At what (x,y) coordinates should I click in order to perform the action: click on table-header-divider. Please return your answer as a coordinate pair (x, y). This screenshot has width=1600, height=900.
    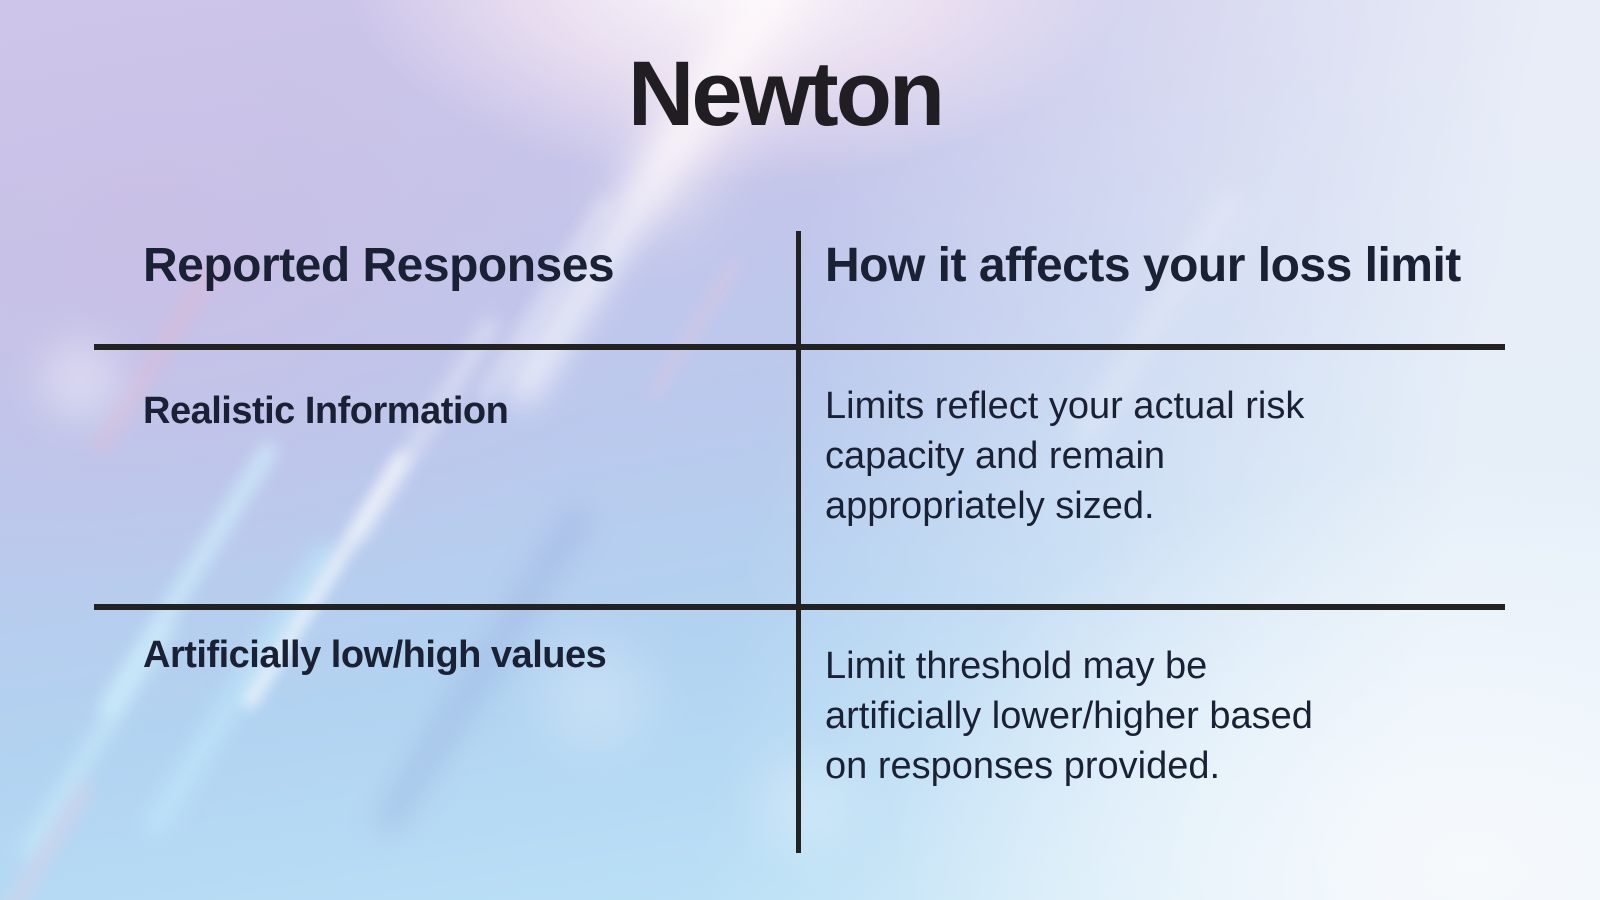
    Looking at the image, I should click on (799, 347).